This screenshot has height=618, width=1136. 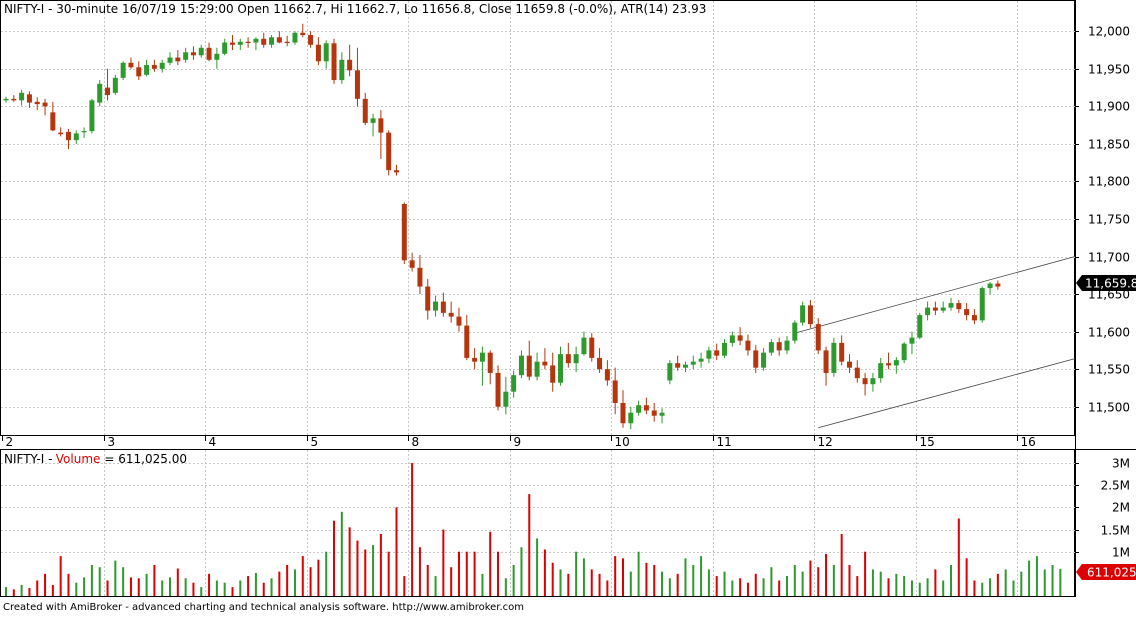 What do you see at coordinates (78, 459) in the screenshot?
I see `volume-header-label: Volume` at bounding box center [78, 459].